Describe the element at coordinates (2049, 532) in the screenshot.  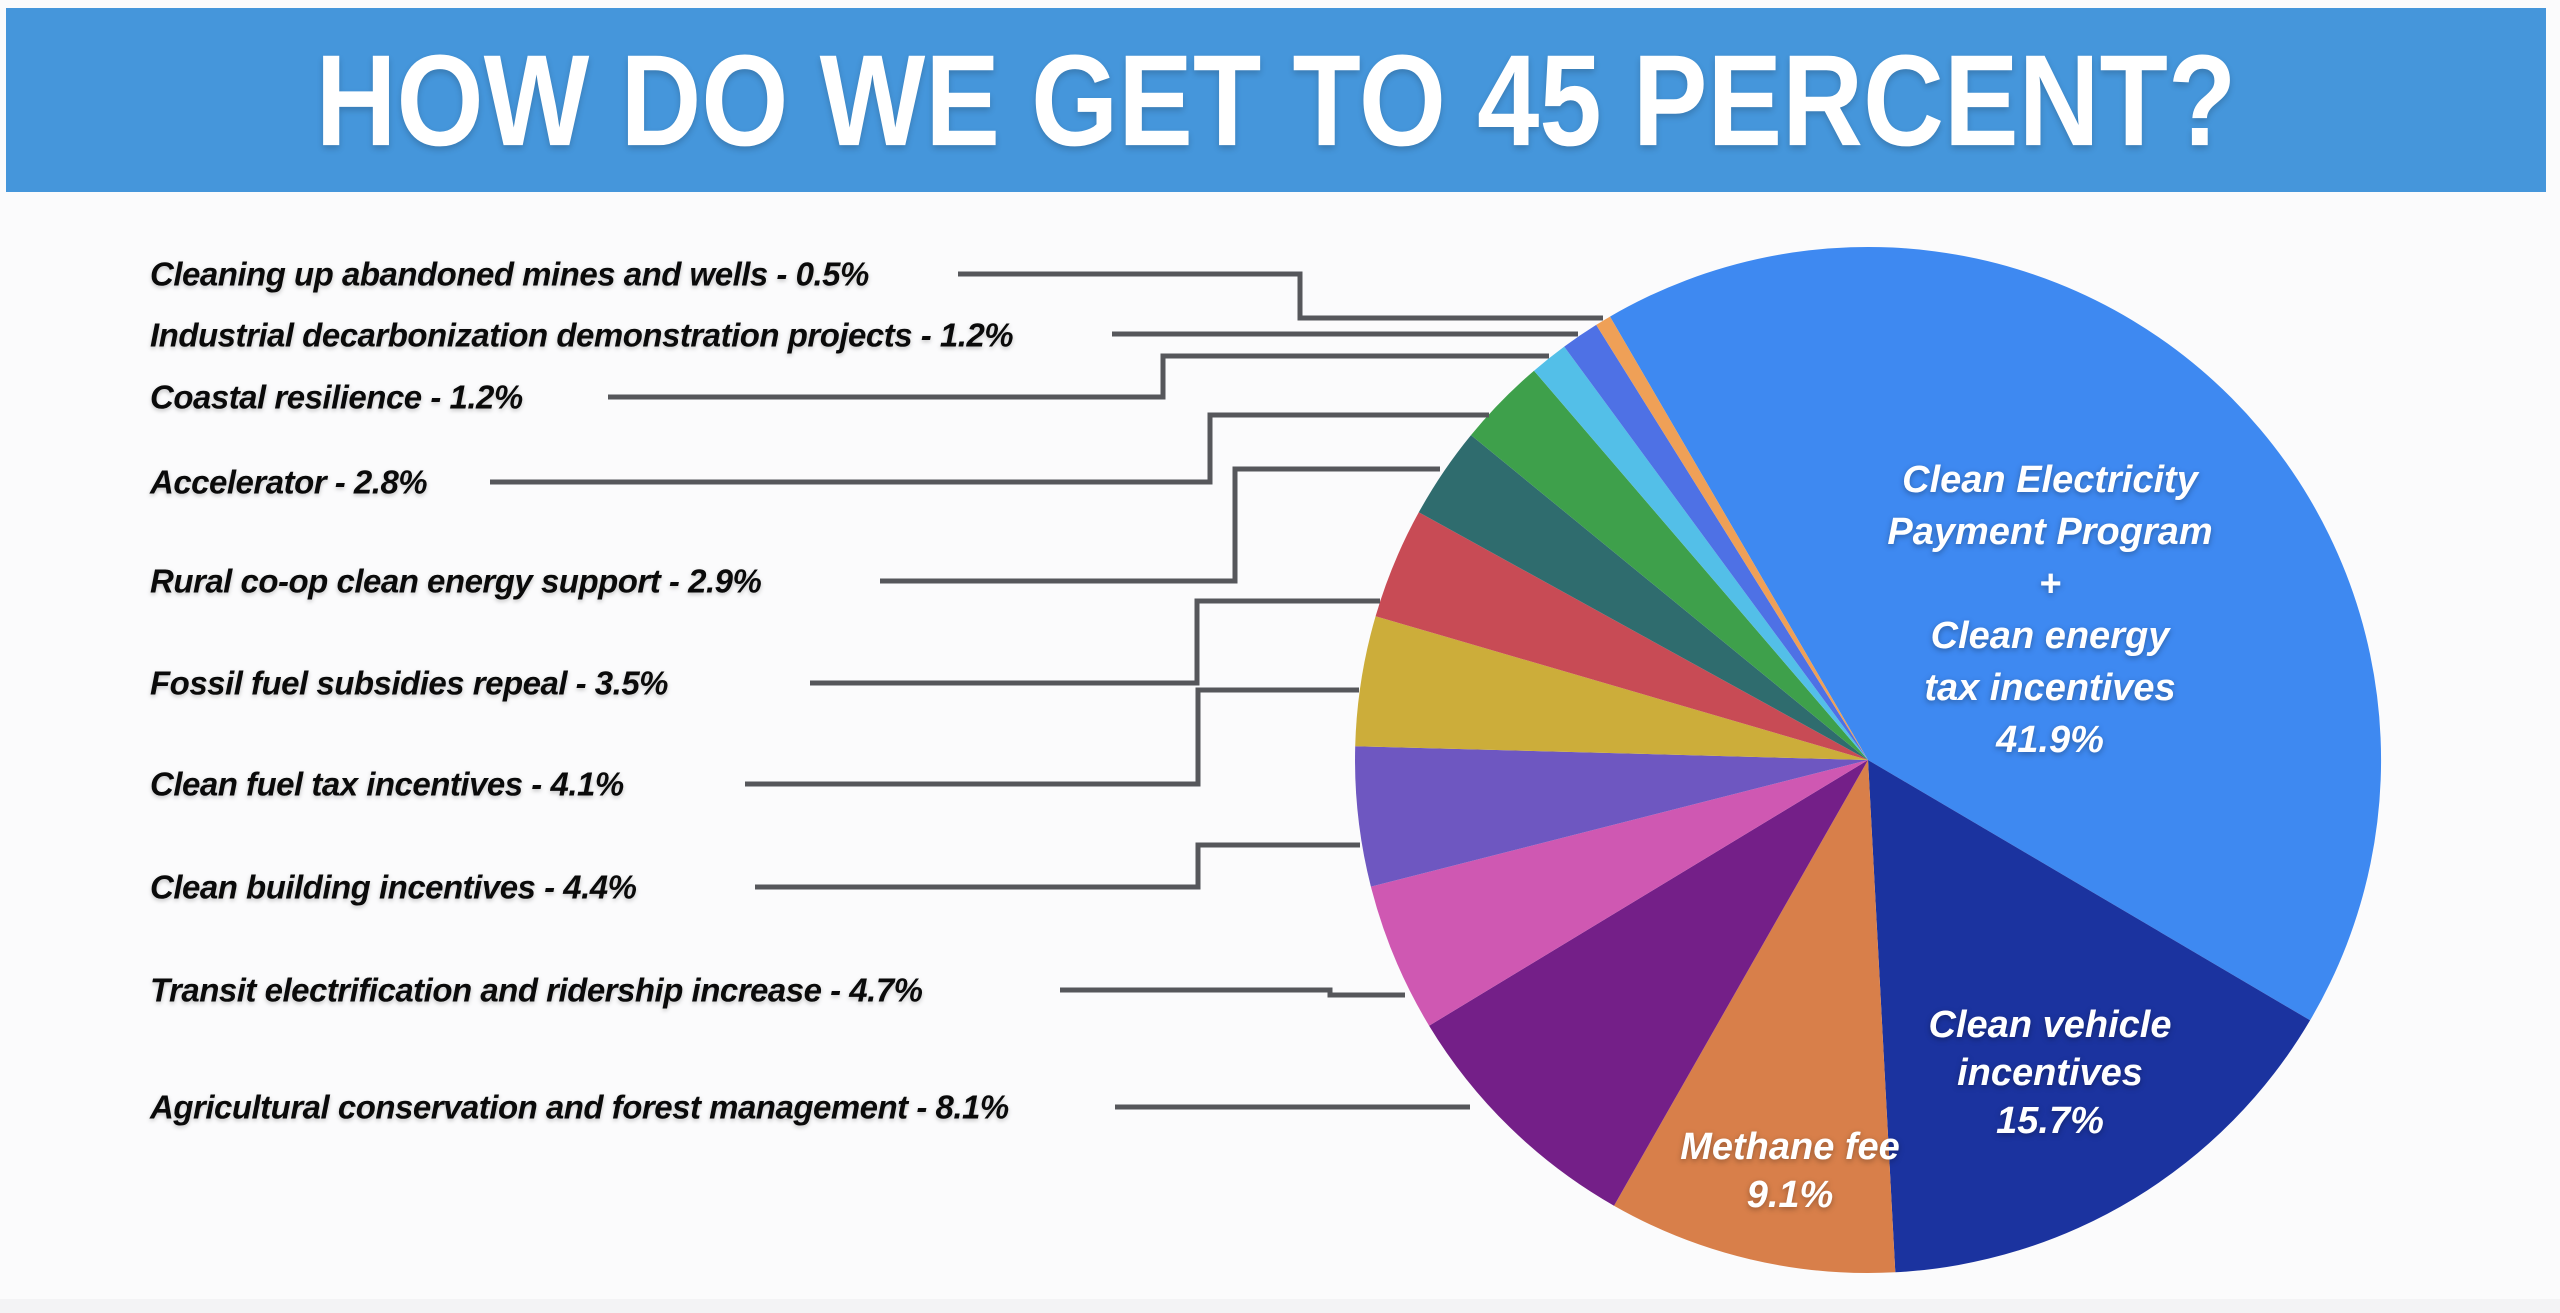
I see `slice-label-clean-electricity-payment-program-line2: Payment Program` at that location.